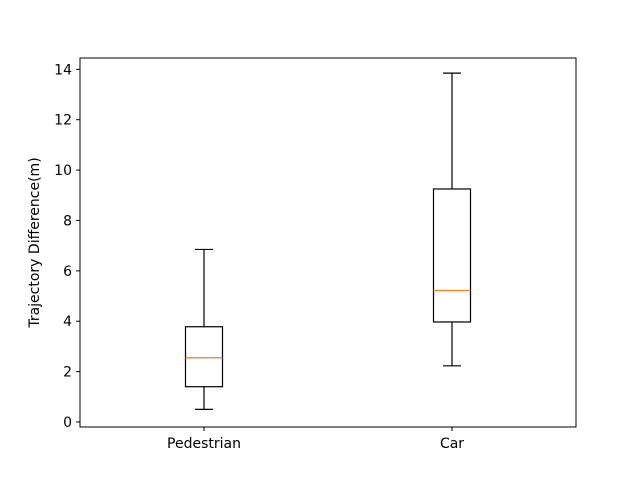 The image size is (640, 480). Describe the element at coordinates (67, 221) in the screenshot. I see `y-tick-label-8: 8` at that location.